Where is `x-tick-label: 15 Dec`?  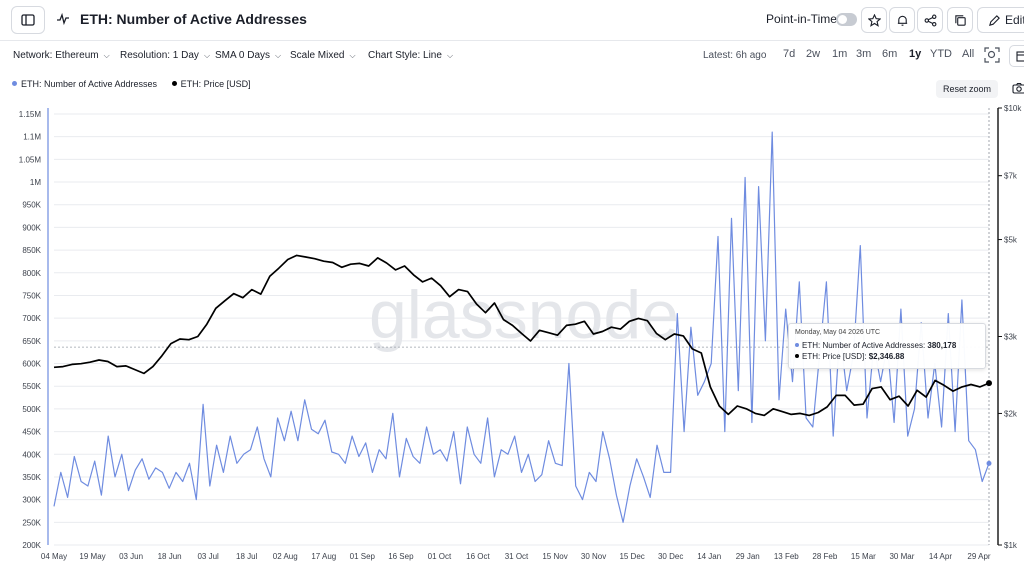 x-tick-label: 15 Dec is located at coordinates (631, 556).